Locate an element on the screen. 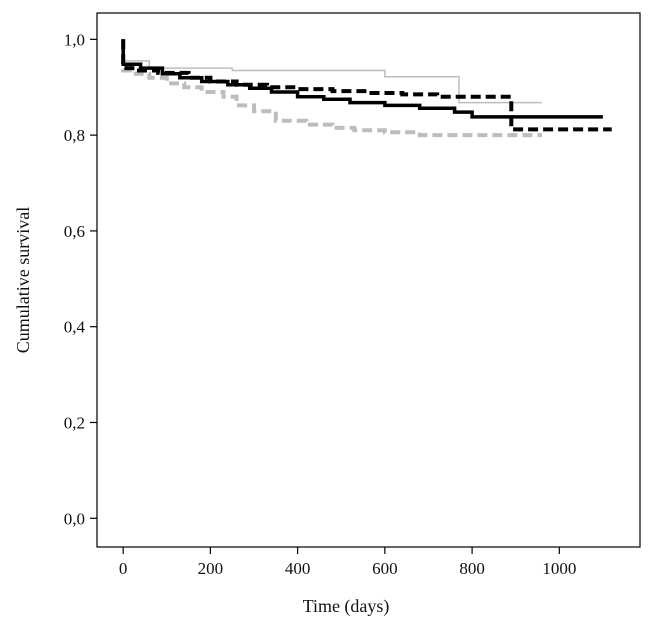 The height and width of the screenshot is (635, 653). y-tick-label: 0,6 is located at coordinates (74, 231).